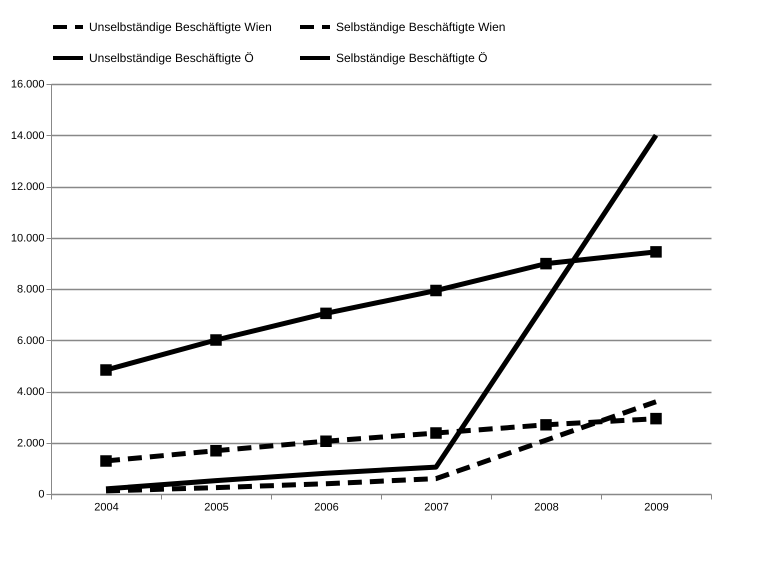 The width and height of the screenshot is (771, 572). I want to click on x-tick-label: 2008, so click(546, 508).